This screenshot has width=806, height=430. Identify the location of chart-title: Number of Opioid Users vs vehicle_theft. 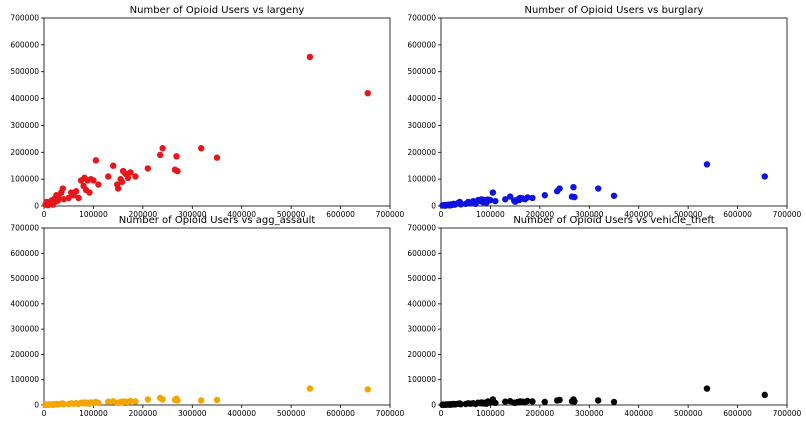
(613, 220).